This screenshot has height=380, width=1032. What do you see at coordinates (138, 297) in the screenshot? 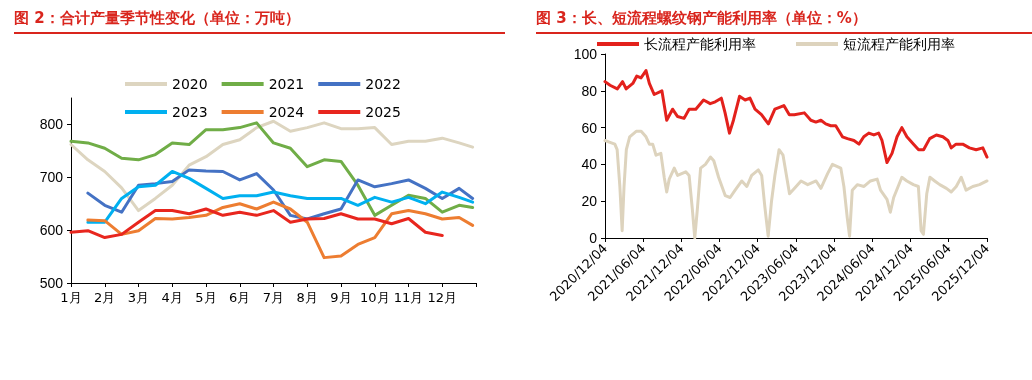
I see `x-tick-label: 3月` at bounding box center [138, 297].